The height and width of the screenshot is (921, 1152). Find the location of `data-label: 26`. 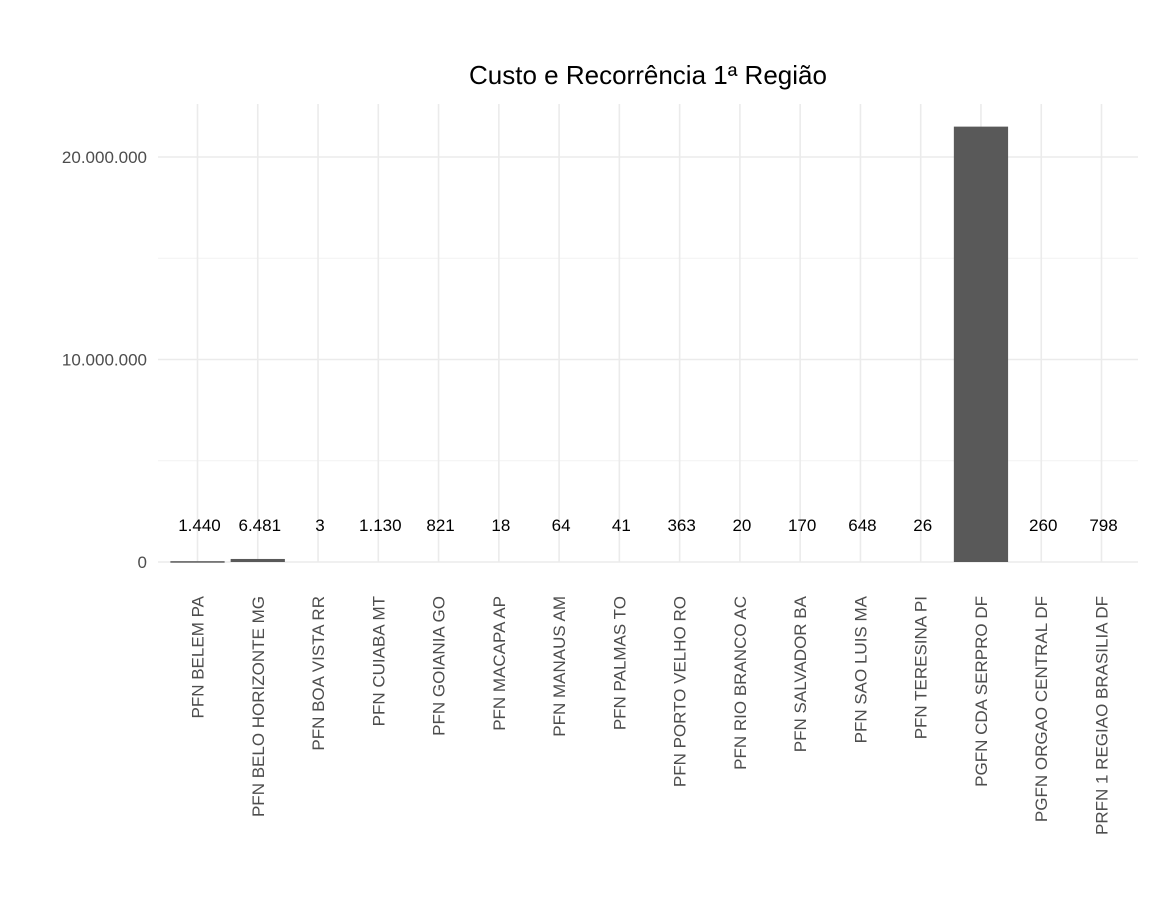

data-label: 26 is located at coordinates (922, 525).